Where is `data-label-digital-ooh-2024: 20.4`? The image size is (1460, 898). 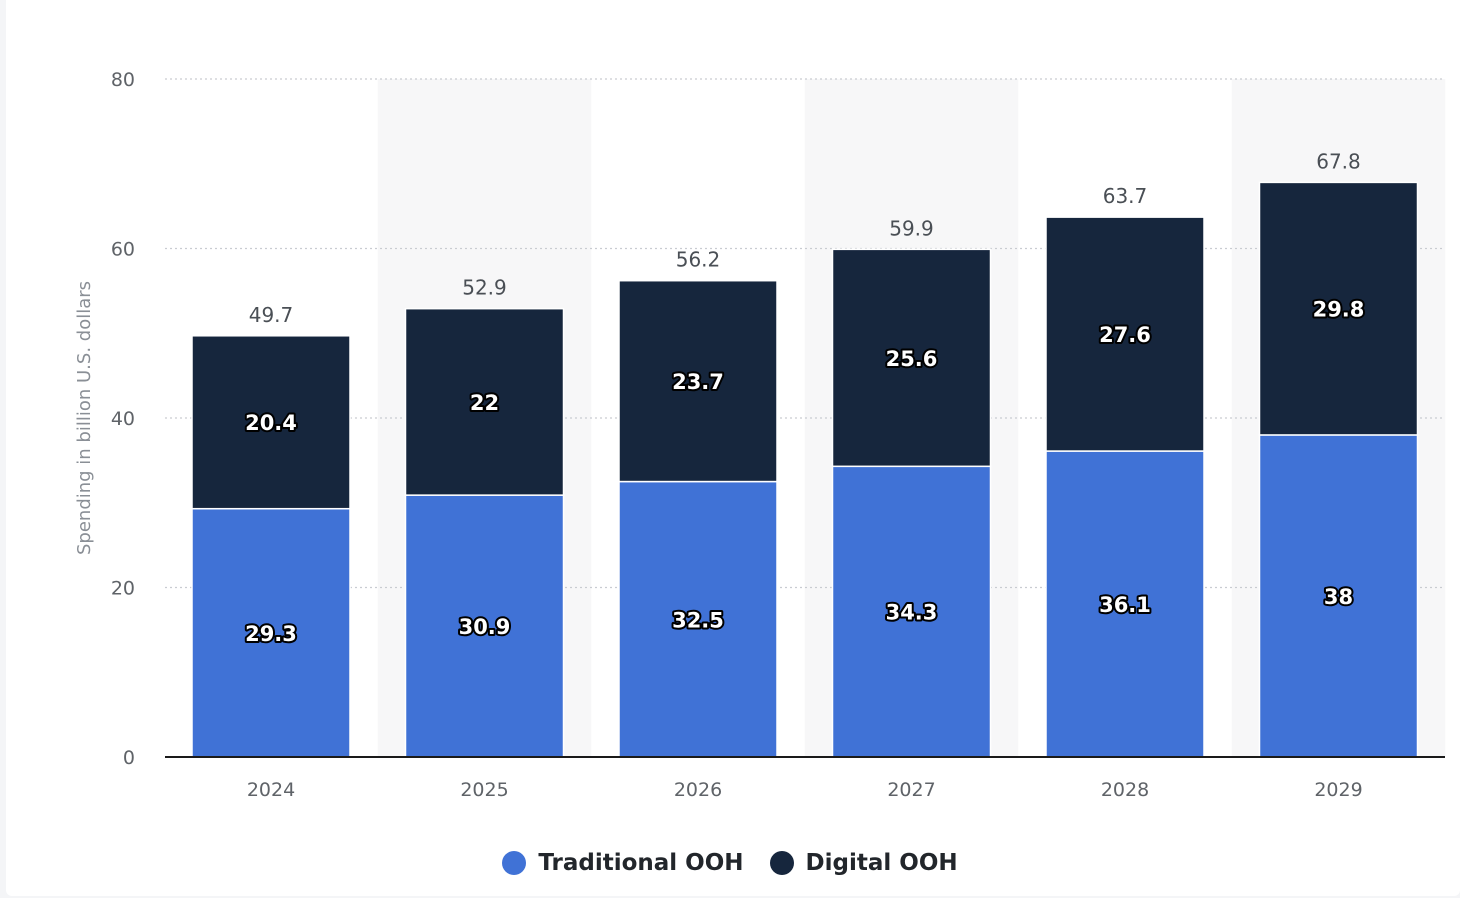
data-label-digital-ooh-2024: 20.4 is located at coordinates (271, 423).